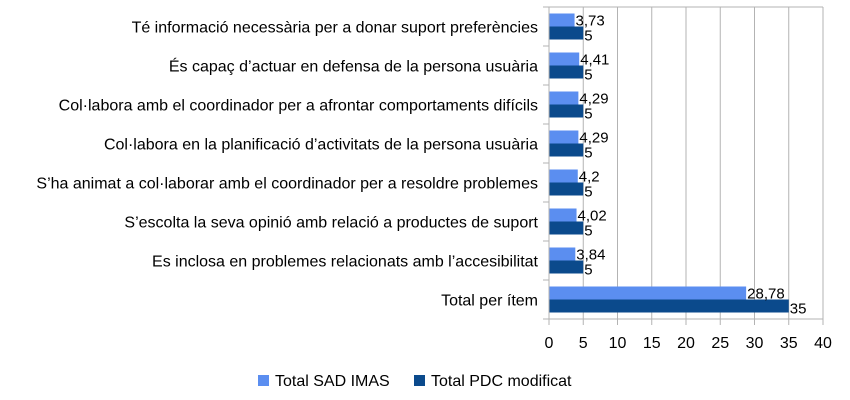 This screenshot has width=850, height=400. Describe the element at coordinates (590, 21) in the screenshot. I see `data-label: 3,73` at that location.